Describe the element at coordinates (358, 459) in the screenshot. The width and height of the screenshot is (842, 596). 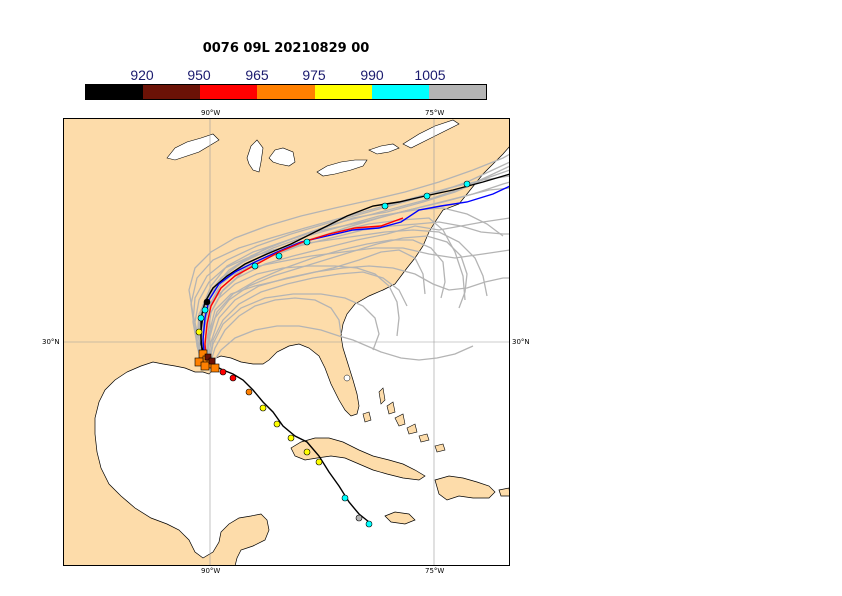
I see `land-cuba` at that location.